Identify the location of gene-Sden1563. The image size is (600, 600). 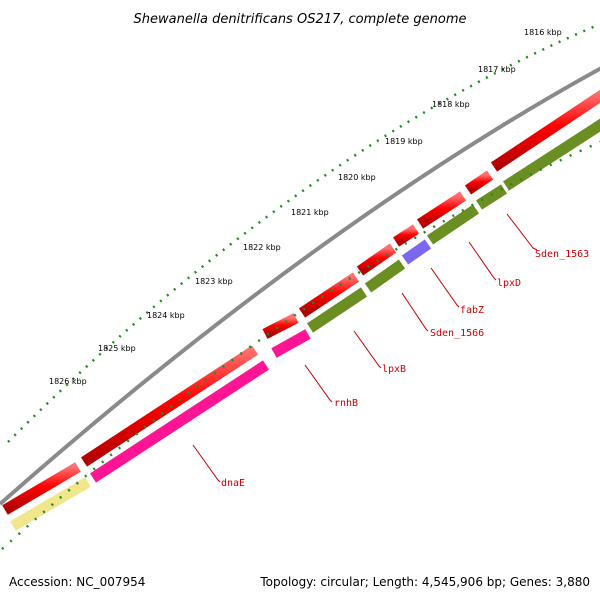
(491, 197).